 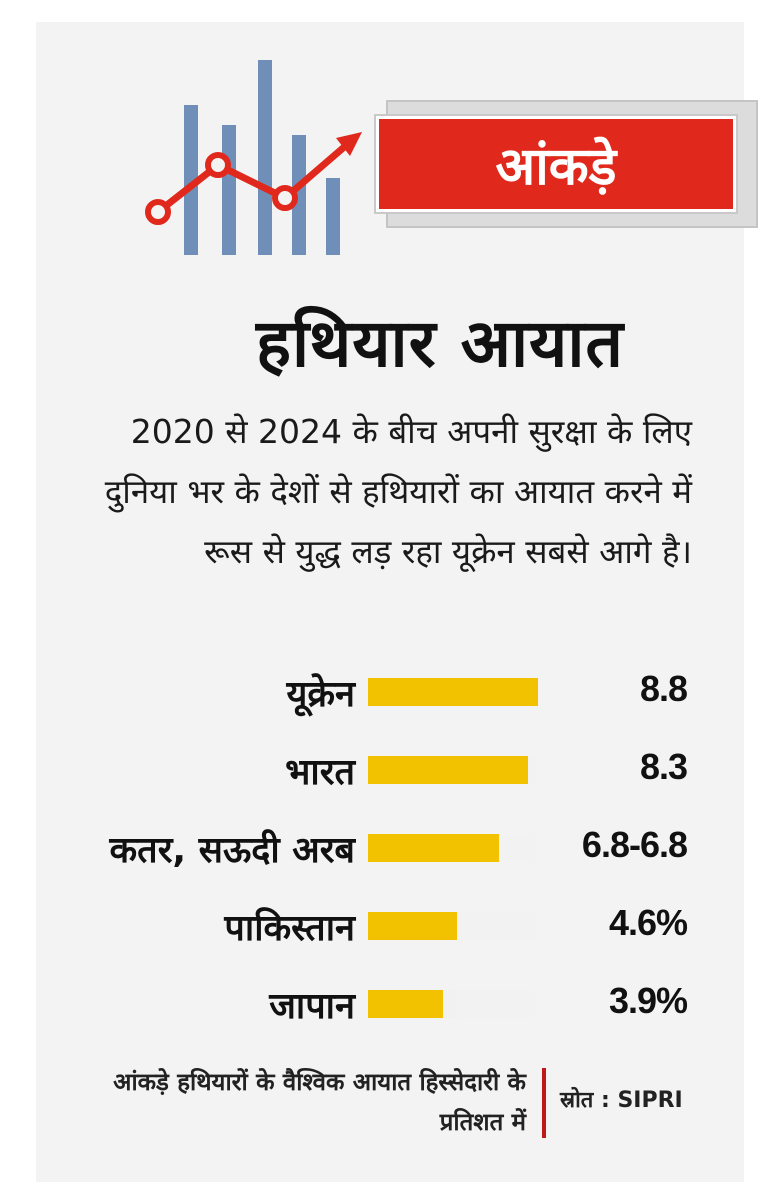 I want to click on bar-label: कतर, सऊदी अरब, so click(x=232, y=850).